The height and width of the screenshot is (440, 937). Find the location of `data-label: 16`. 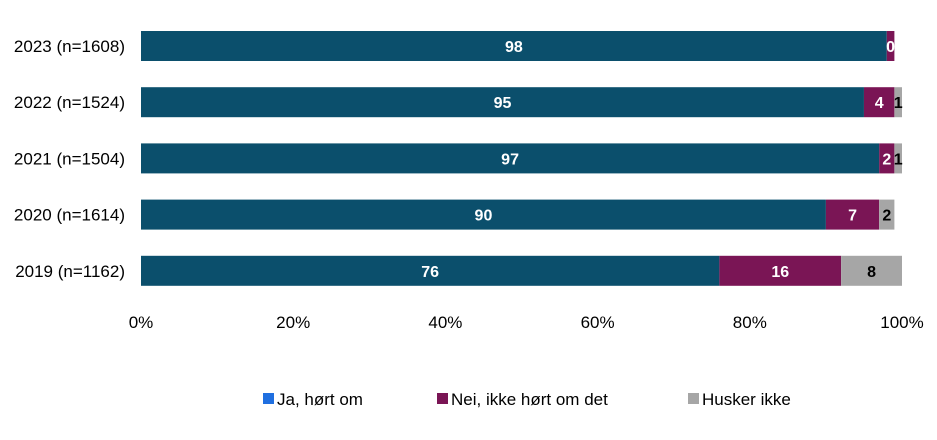

data-label: 16 is located at coordinates (780, 272).